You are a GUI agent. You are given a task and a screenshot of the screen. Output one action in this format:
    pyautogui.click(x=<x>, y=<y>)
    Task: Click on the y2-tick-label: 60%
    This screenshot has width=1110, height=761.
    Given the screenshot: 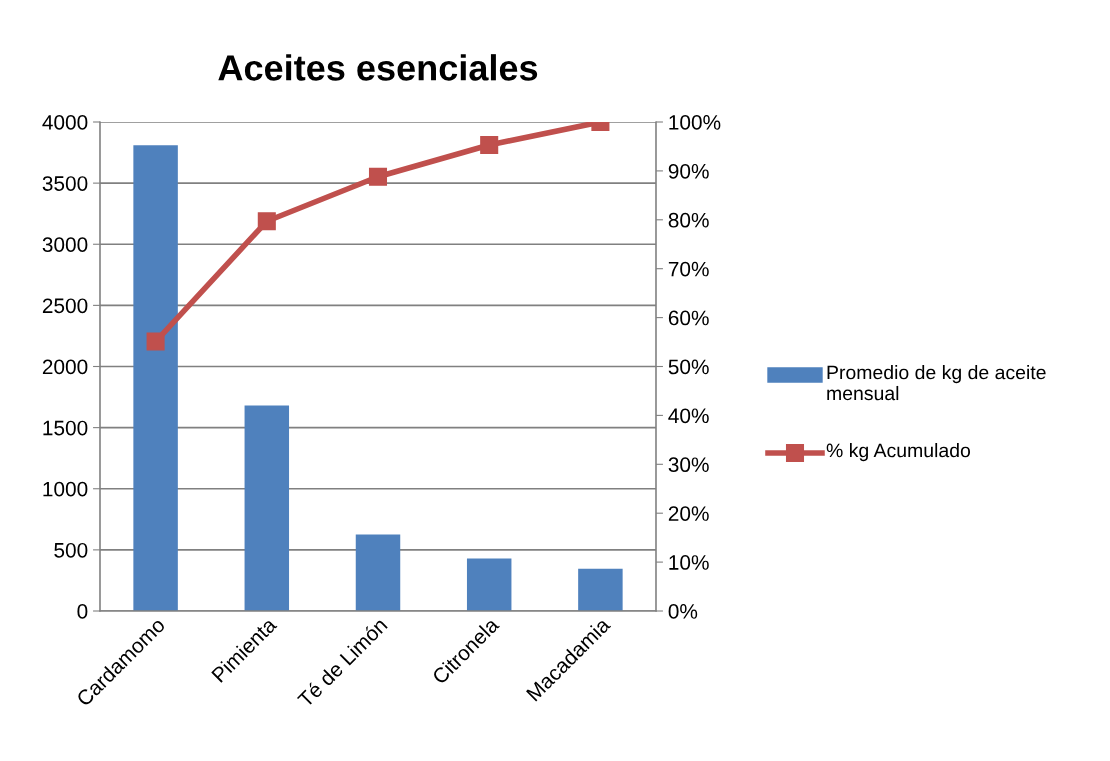 What is the action you would take?
    pyautogui.click(x=688, y=318)
    